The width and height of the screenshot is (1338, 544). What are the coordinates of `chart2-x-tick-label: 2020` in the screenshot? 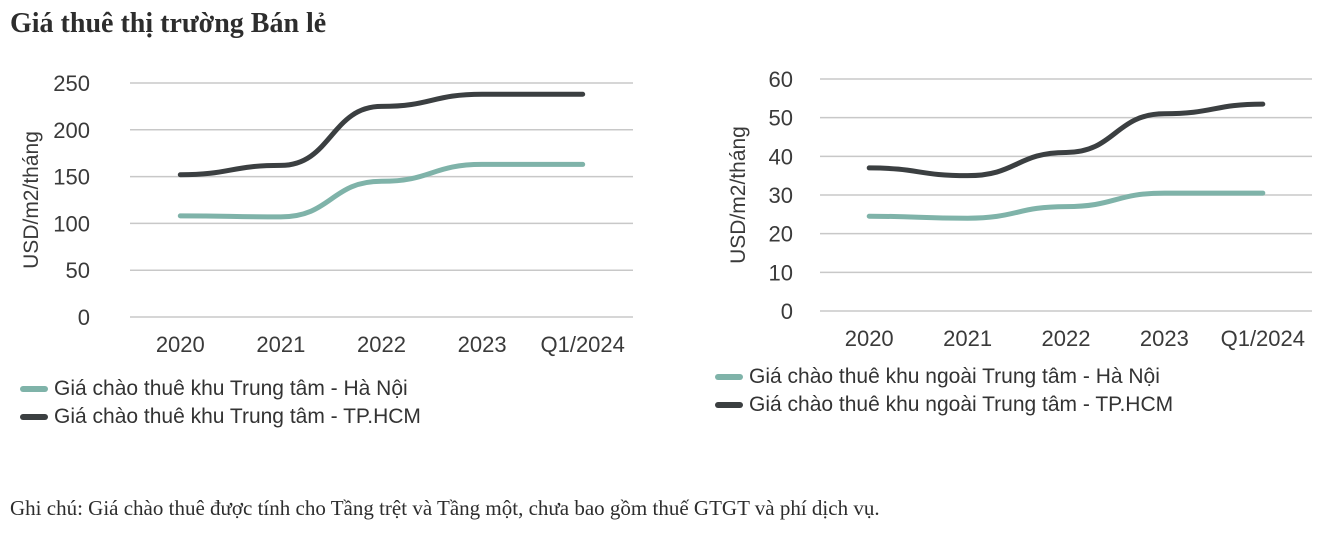 It's located at (869, 338).